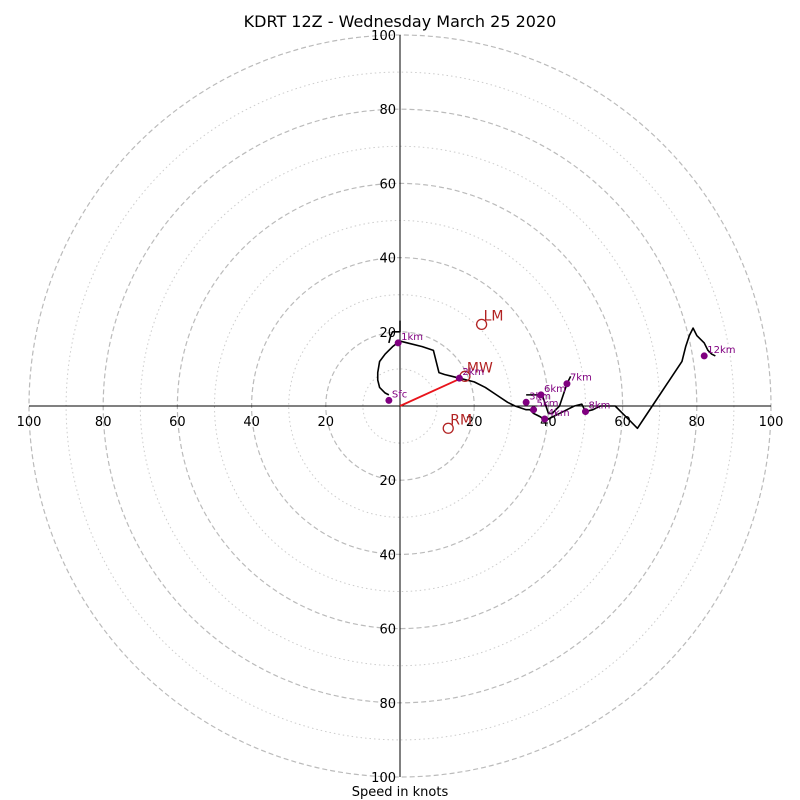 This screenshot has width=800, height=800. What do you see at coordinates (704, 356) in the screenshot?
I see `height-marker-12km` at bounding box center [704, 356].